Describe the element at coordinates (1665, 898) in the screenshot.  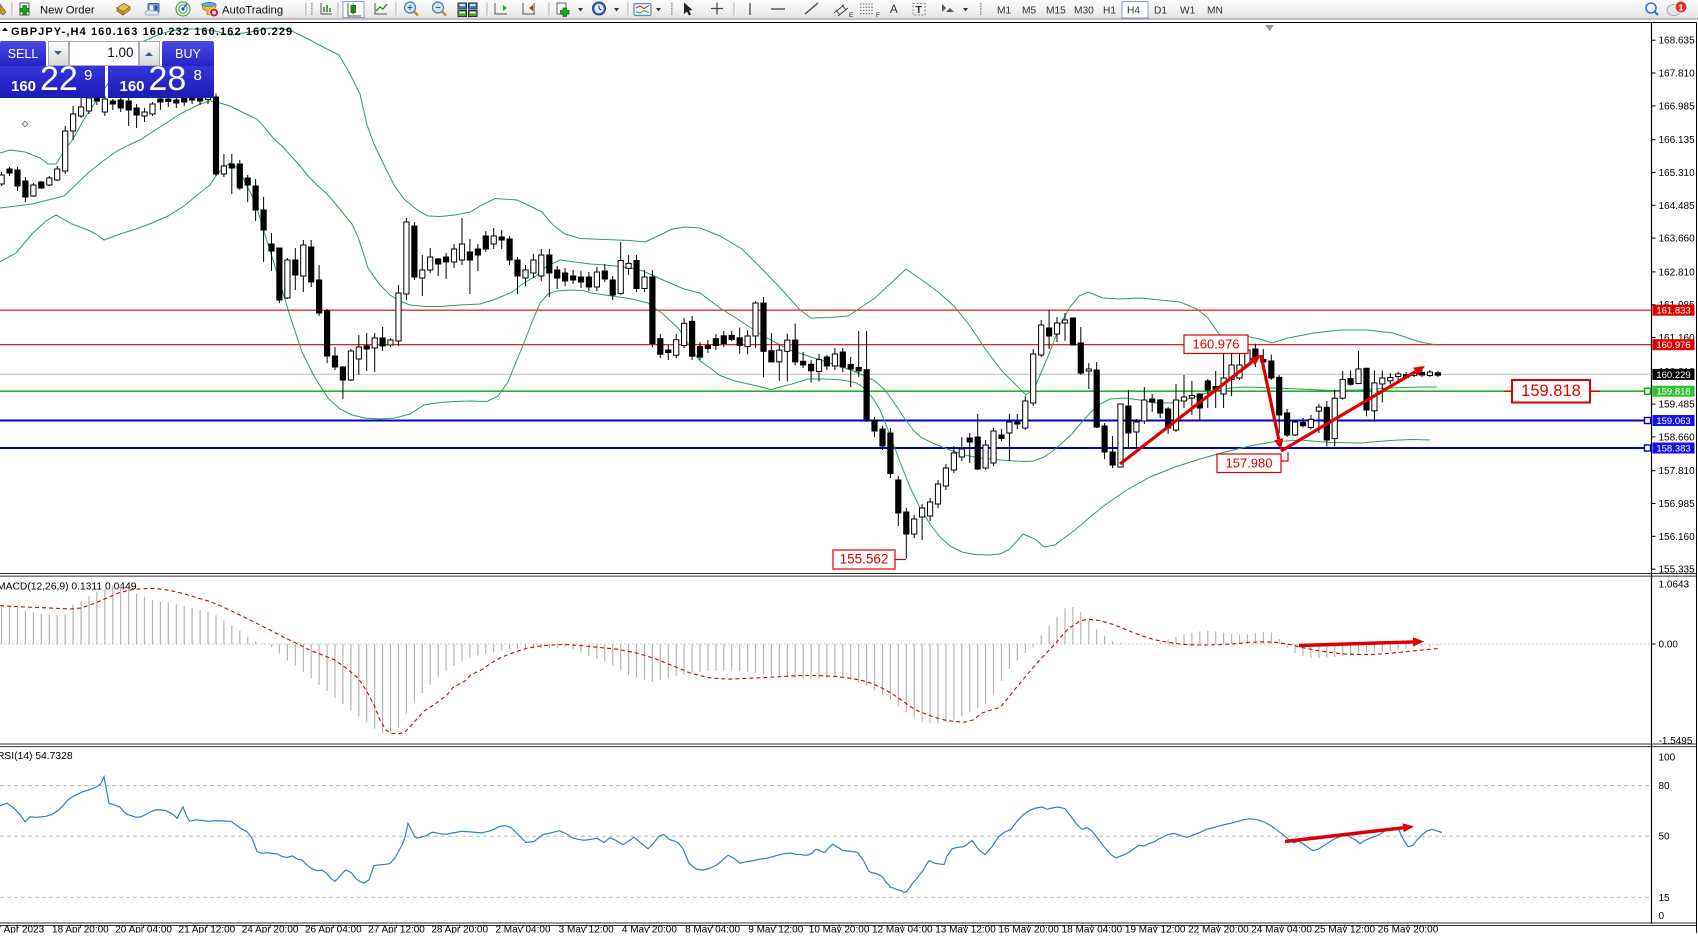
I see `svg-text: 15` at that location.